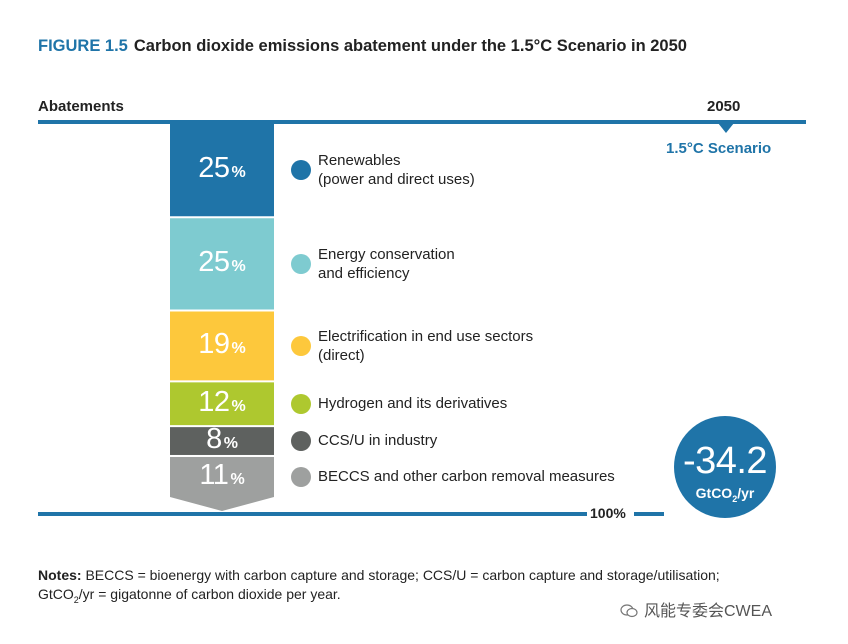 Image resolution: width=848 pixels, height=644 pixels. Describe the element at coordinates (214, 401) in the screenshot. I see `segment-value: 12` at that location.